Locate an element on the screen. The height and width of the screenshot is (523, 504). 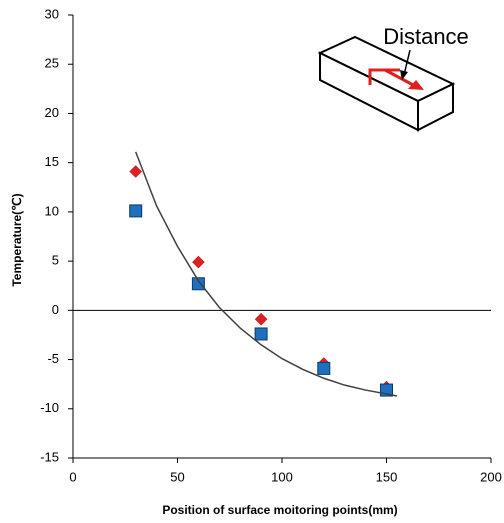
y-tick-label: 5 is located at coordinates (55, 260).